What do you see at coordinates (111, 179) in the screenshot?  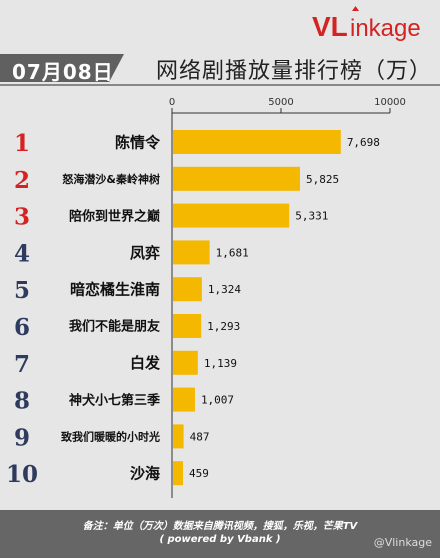 I see `category-label: 怒海潜沙&秦岭神树` at bounding box center [111, 179].